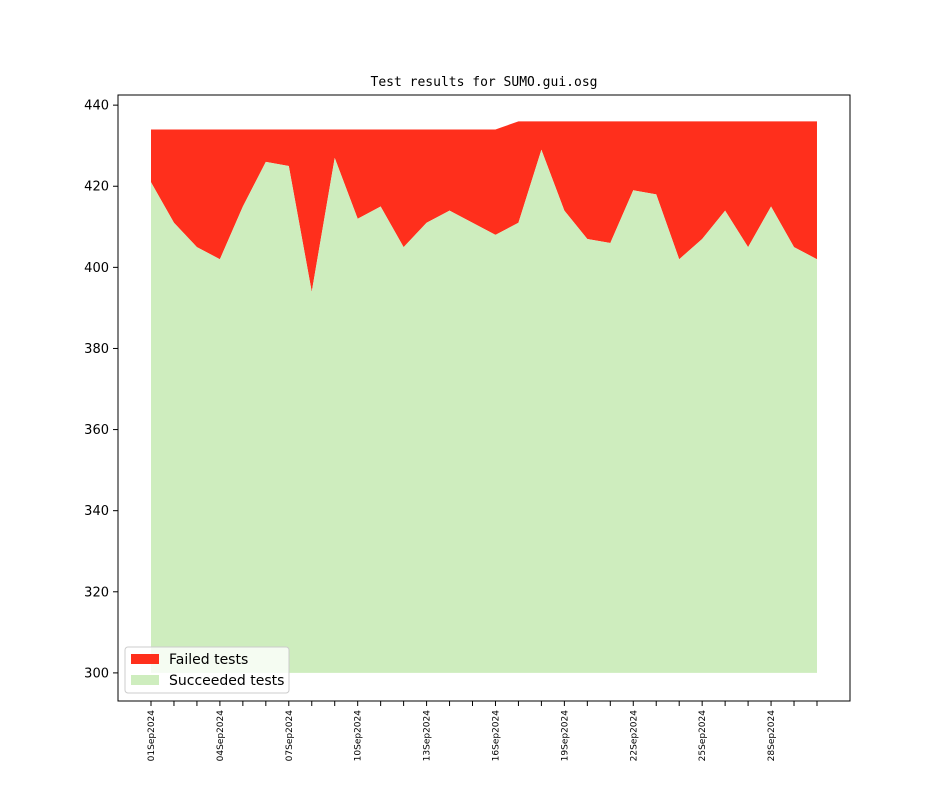  What do you see at coordinates (484, 82) in the screenshot?
I see `chart-title: Test results for SUMO.gui.osg` at bounding box center [484, 82].